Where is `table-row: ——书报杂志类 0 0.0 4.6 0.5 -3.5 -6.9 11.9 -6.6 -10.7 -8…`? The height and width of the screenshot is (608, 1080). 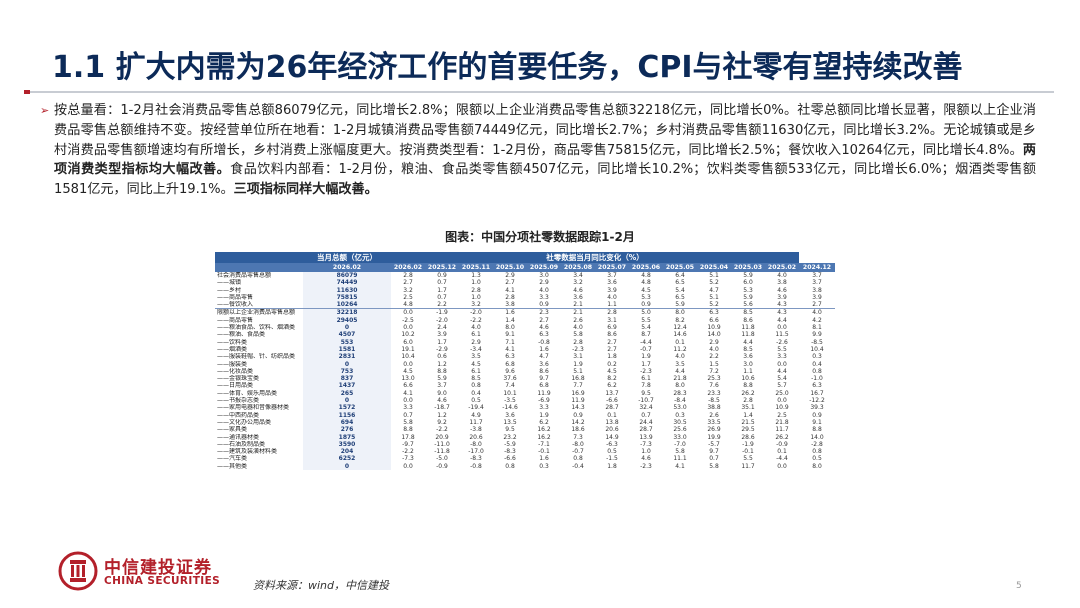 table-row: ——书报杂志类 0 0.0 4.6 0.5 -3.5 -6.9 11.9 -6.6 -10.7 -8… is located at coordinates (525, 401).